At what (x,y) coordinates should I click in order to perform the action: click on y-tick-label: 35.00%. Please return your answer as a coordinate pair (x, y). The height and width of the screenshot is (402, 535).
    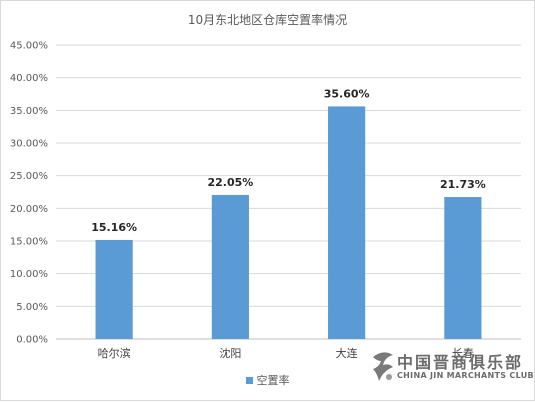
    Looking at the image, I should click on (29, 111).